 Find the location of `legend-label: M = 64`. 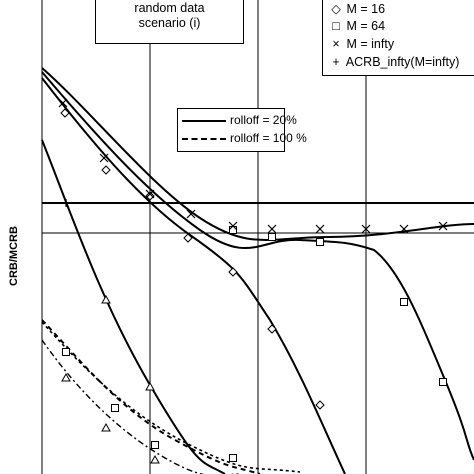

legend-label: M = 64 is located at coordinates (366, 26).